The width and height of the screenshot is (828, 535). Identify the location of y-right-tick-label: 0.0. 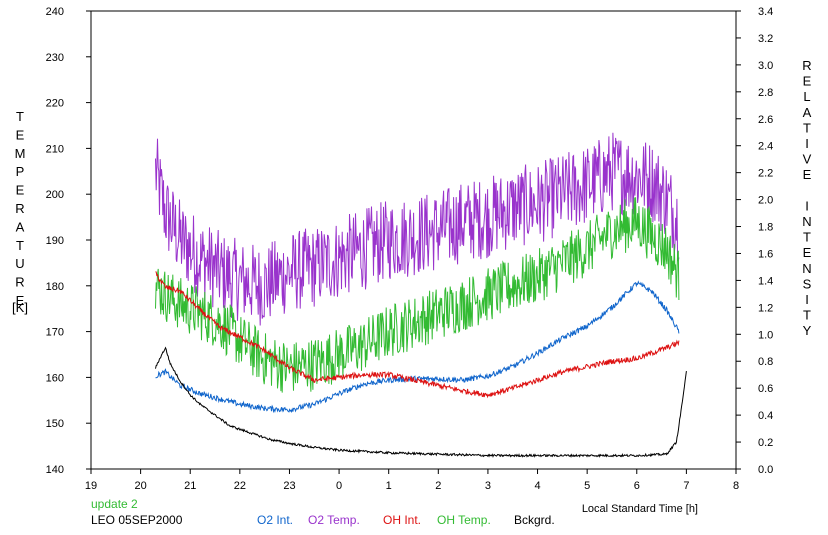
(765, 470).